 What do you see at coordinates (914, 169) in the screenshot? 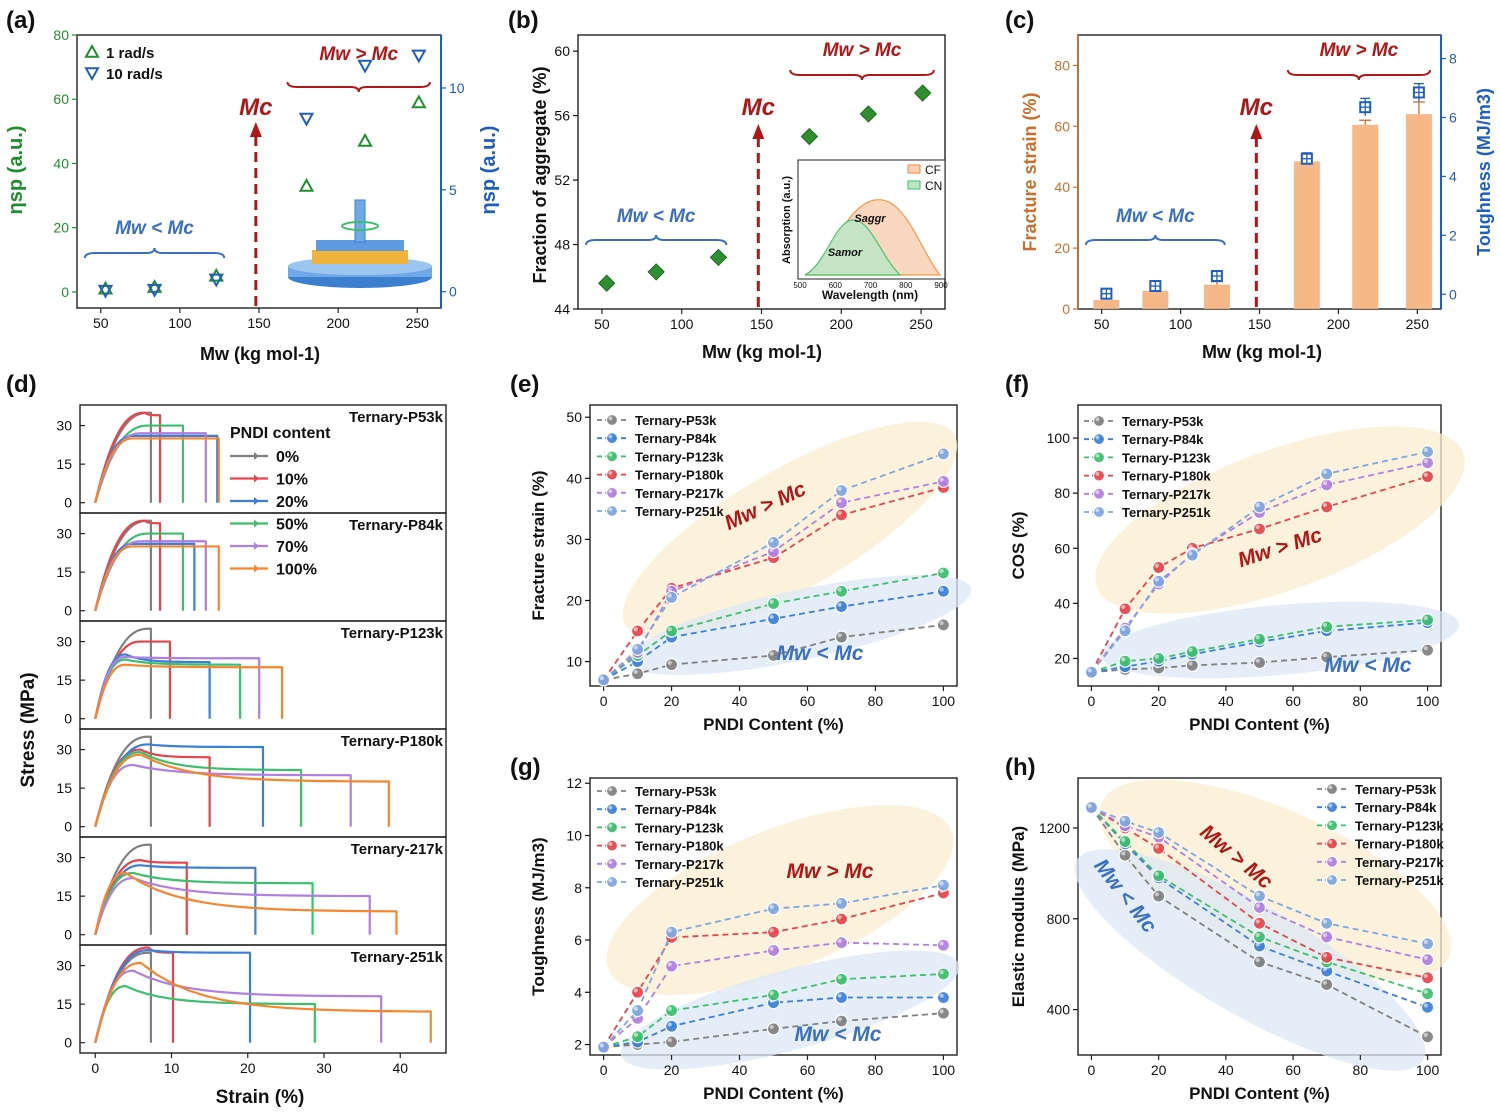
I see `inset-legend-swatch` at bounding box center [914, 169].